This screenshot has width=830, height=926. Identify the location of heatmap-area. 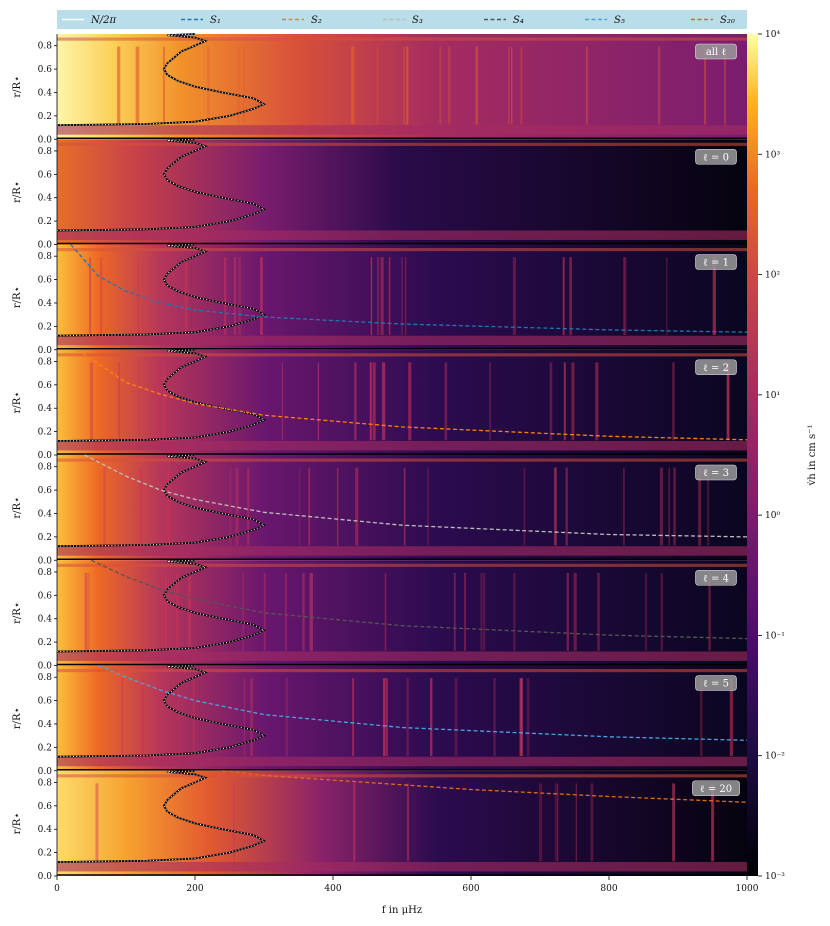
(402, 718).